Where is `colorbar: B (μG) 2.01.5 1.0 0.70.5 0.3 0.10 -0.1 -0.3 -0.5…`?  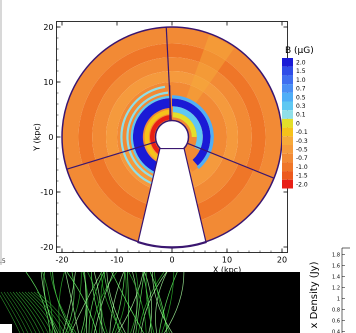
colorbar: B (μG) 2.01.5 1.0 0.70.5 0.3 0.10 -0.1 -0.3 -0.5… is located at coordinates (298, 117).